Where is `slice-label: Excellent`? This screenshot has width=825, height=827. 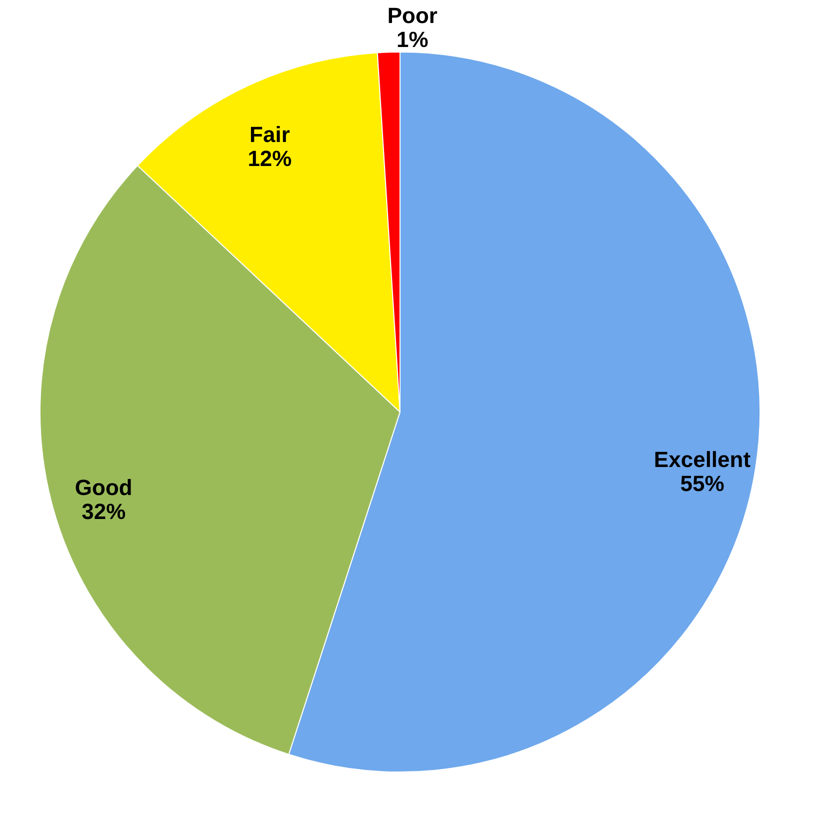
slice-label: Excellent is located at coordinates (703, 459).